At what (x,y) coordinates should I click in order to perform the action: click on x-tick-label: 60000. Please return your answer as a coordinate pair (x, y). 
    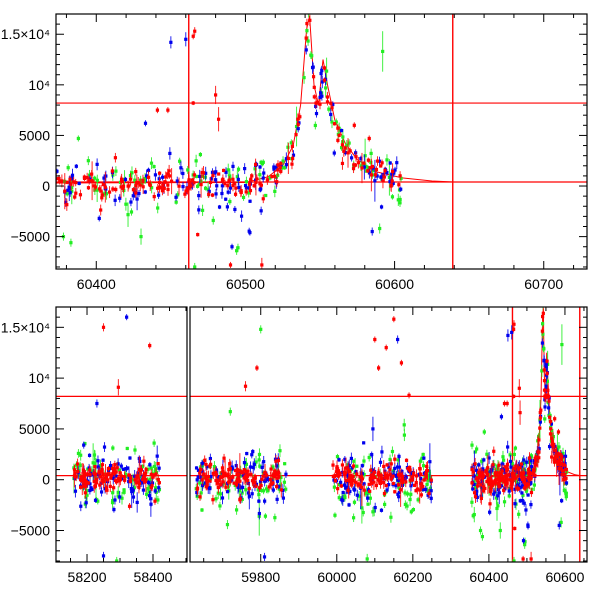
    Looking at the image, I should click on (336, 577).